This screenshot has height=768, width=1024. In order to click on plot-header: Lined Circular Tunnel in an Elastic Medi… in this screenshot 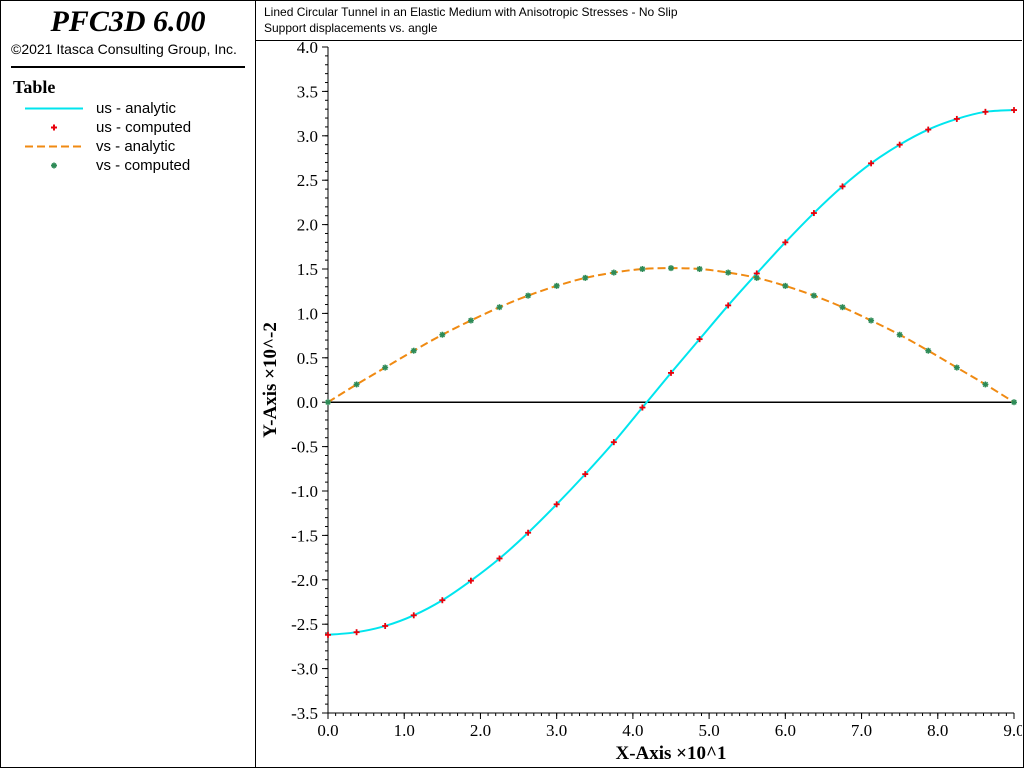, I will do `click(639, 21)`.